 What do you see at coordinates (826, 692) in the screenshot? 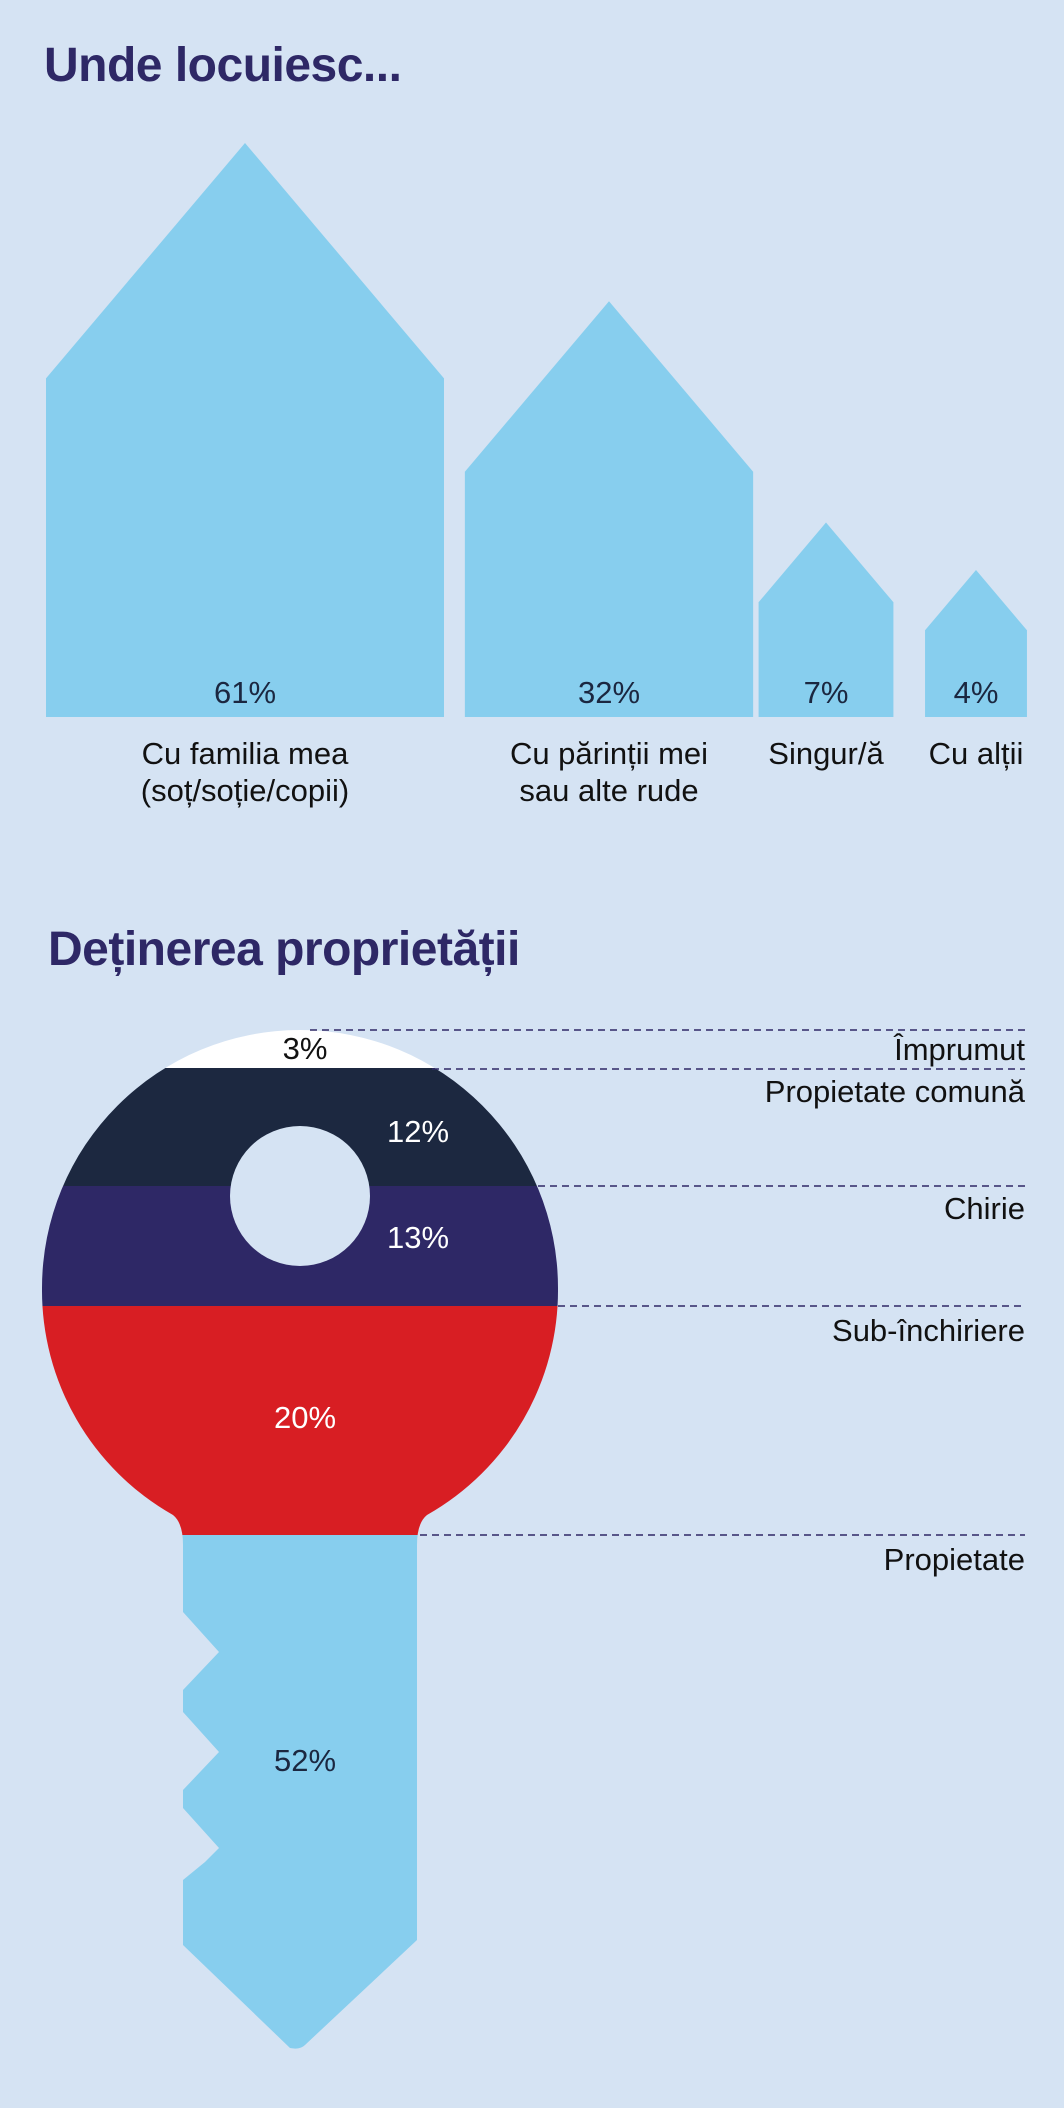
I see `house-value-label: 7%` at bounding box center [826, 692].